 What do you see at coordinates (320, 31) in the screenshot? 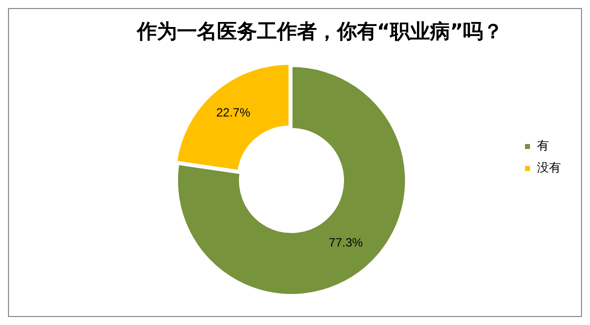
I see `chart-title: 作为一名医务工作者，你有“职业病”吗？` at bounding box center [320, 31].